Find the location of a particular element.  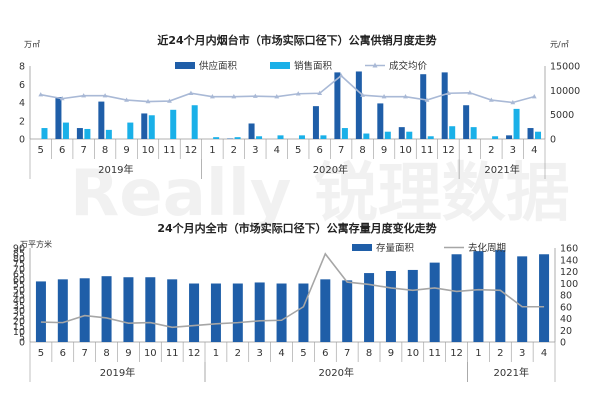

y-right-tick-label: 80 is located at coordinates (566, 296).